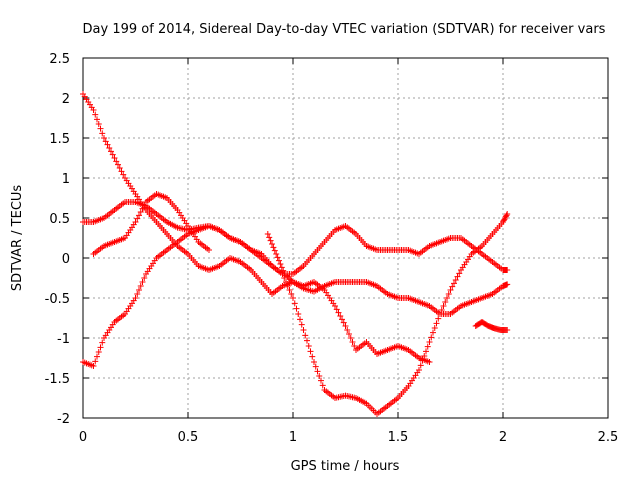  What do you see at coordinates (59, 139) in the screenshot?
I see `y-tick-label: 1.5` at bounding box center [59, 139].